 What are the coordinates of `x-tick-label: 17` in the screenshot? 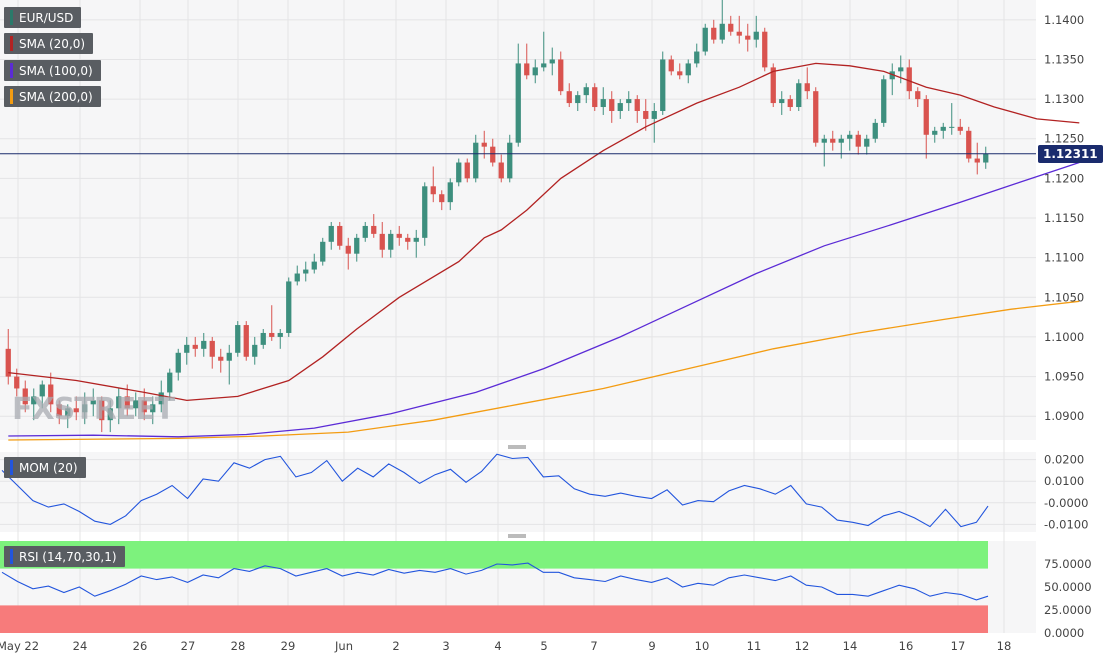 It's located at (958, 646).